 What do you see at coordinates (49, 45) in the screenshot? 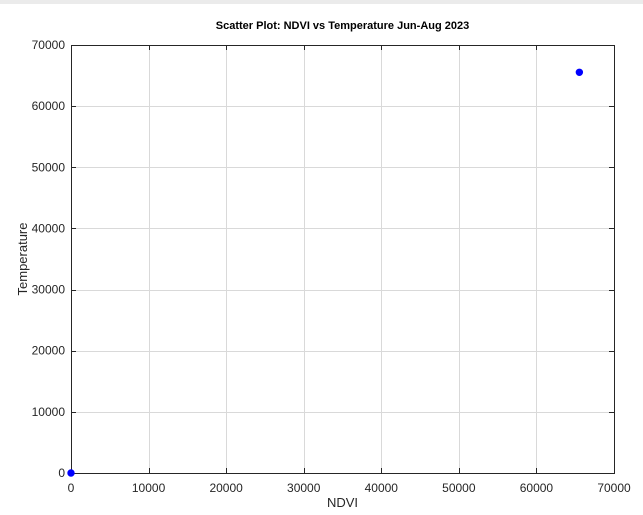
I see `y-tick-label: 70000` at bounding box center [49, 45].